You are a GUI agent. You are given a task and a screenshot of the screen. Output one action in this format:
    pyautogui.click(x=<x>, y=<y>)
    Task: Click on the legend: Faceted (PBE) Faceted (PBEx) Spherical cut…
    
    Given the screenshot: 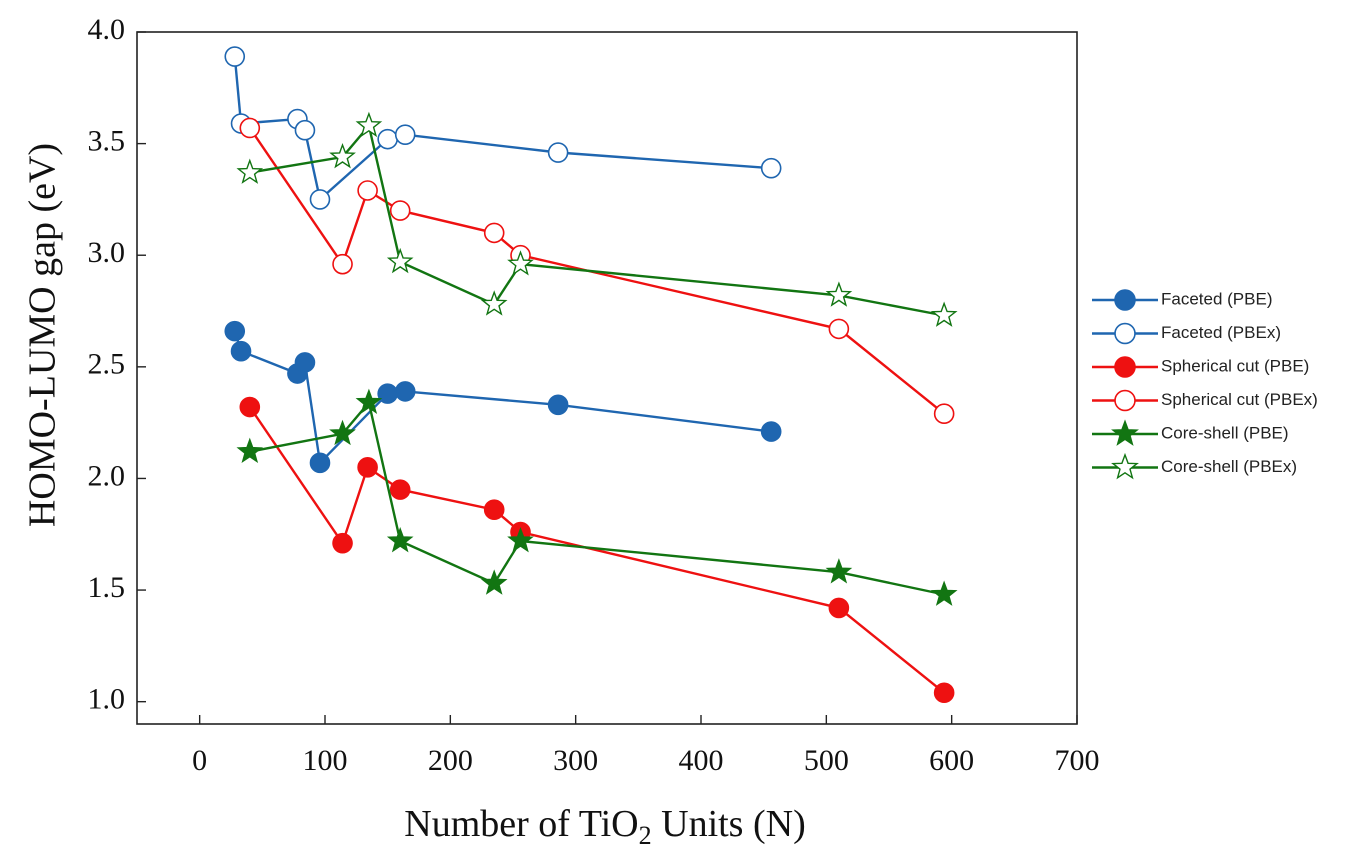 What is the action you would take?
    pyautogui.click(x=1205, y=384)
    